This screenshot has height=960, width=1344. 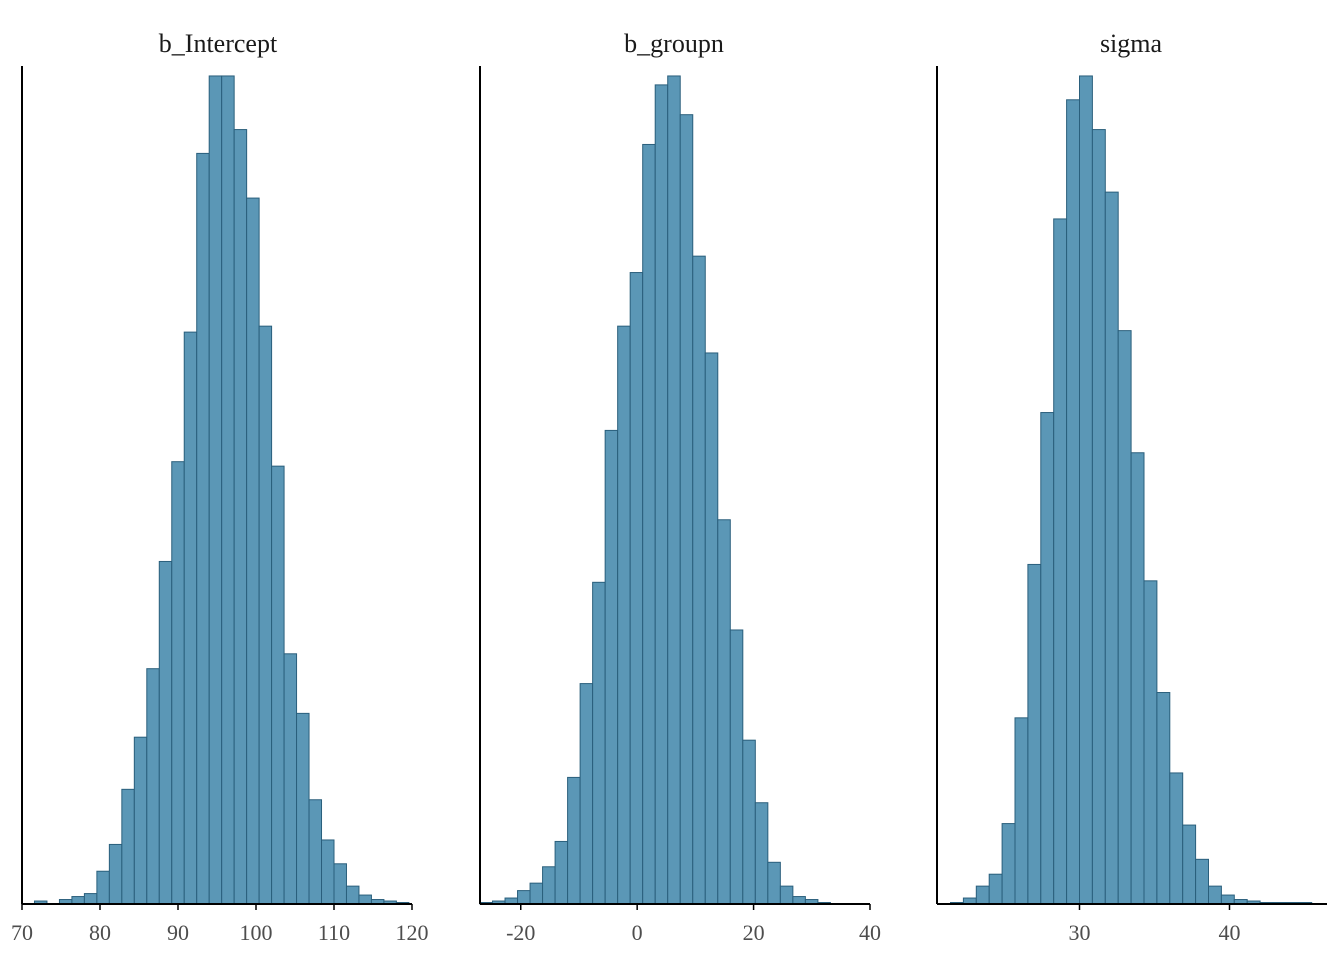 What do you see at coordinates (520, 932) in the screenshot?
I see `x-tick-label: -20` at bounding box center [520, 932].